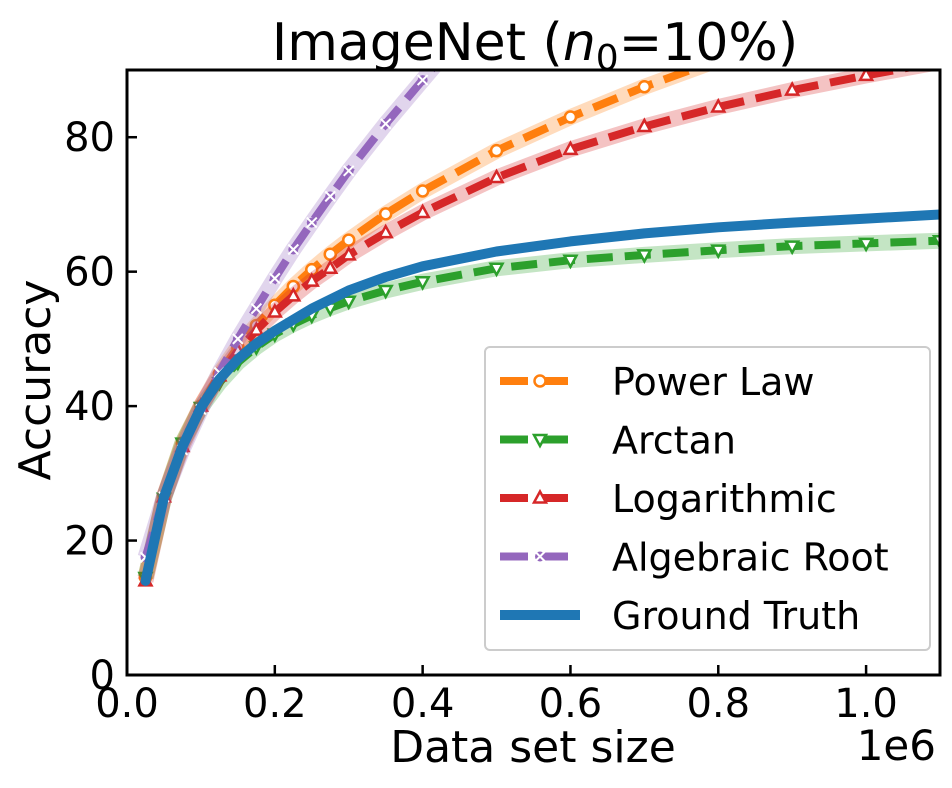 Image resolution: width=952 pixels, height=788 pixels. Describe the element at coordinates (496, 696) in the screenshot. I see `x-axis-ticks: 0.0 0.2 0.4 0.6 0.8 1.0` at that location.